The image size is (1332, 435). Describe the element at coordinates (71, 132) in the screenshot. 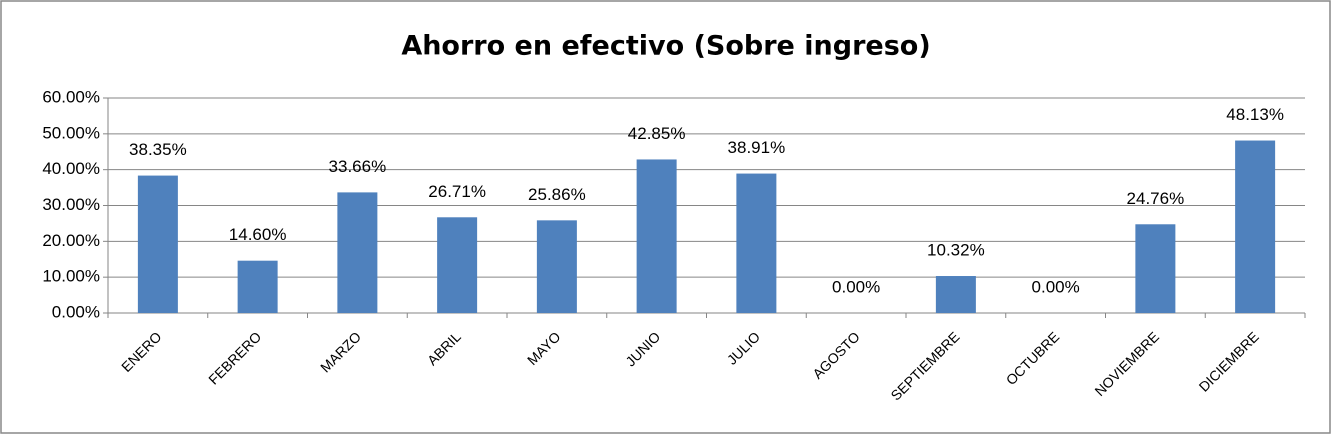

I see `y-tick-label: 50.00%` at that location.